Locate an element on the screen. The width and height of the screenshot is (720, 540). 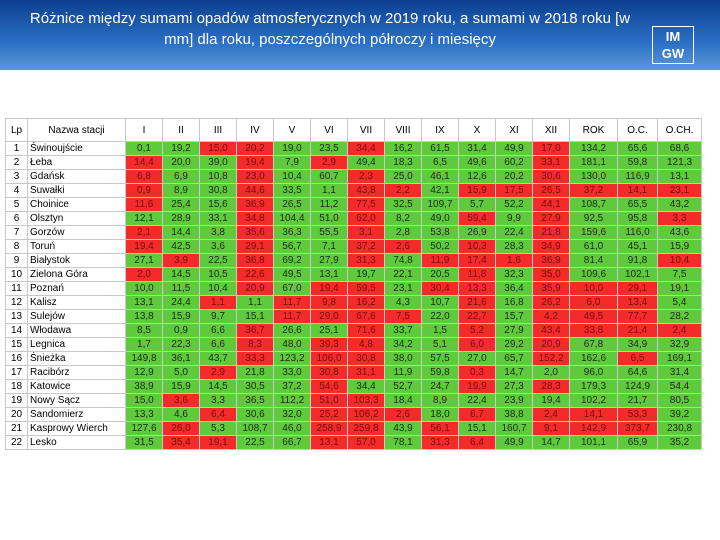
value-cell: 2,4 is located at coordinates (679, 330).